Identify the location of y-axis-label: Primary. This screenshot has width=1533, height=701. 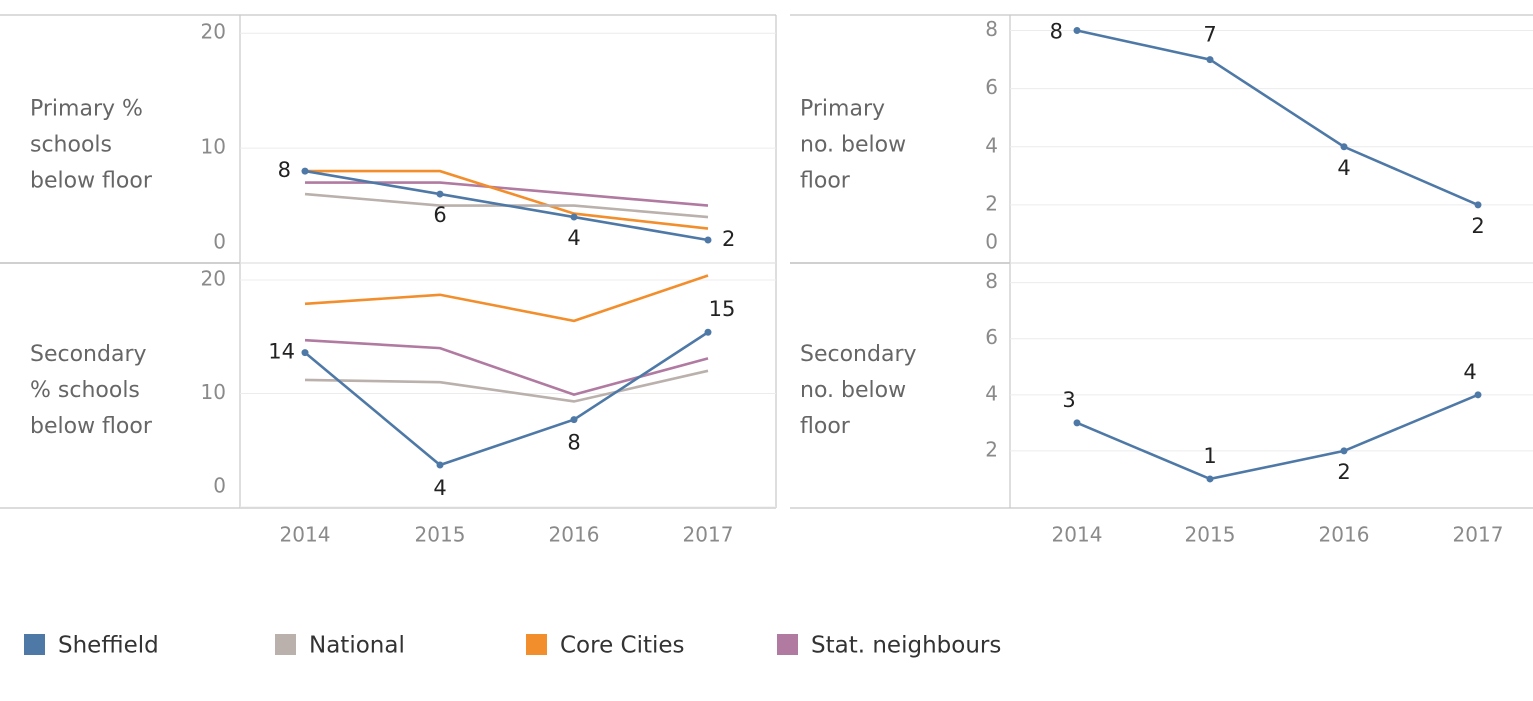
(842, 109).